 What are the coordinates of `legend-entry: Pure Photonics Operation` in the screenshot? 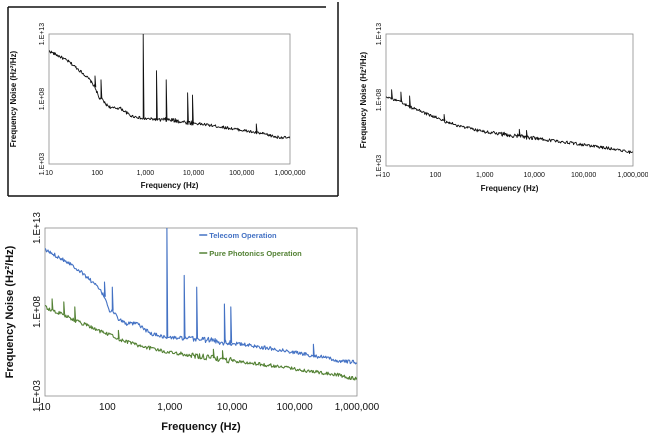 It's located at (255, 253).